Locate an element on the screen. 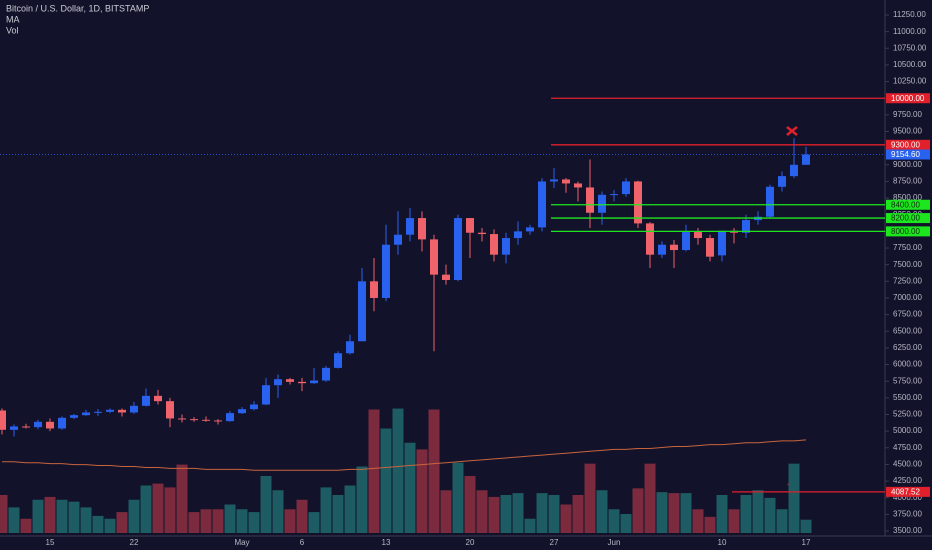 The image size is (932, 550). indicator-label: Vol is located at coordinates (12, 30).